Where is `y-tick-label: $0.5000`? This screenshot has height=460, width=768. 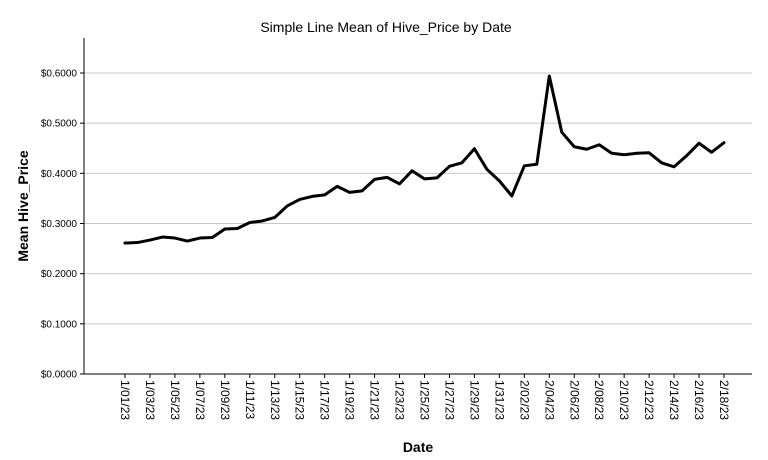 y-tick-label: $0.5000 is located at coordinates (59, 124).